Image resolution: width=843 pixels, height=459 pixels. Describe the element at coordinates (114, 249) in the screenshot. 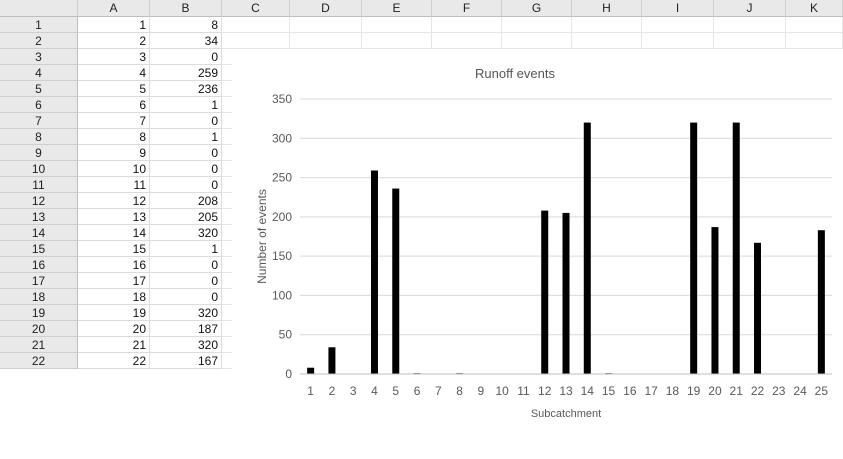

I see `cell-a15: 15` at that location.